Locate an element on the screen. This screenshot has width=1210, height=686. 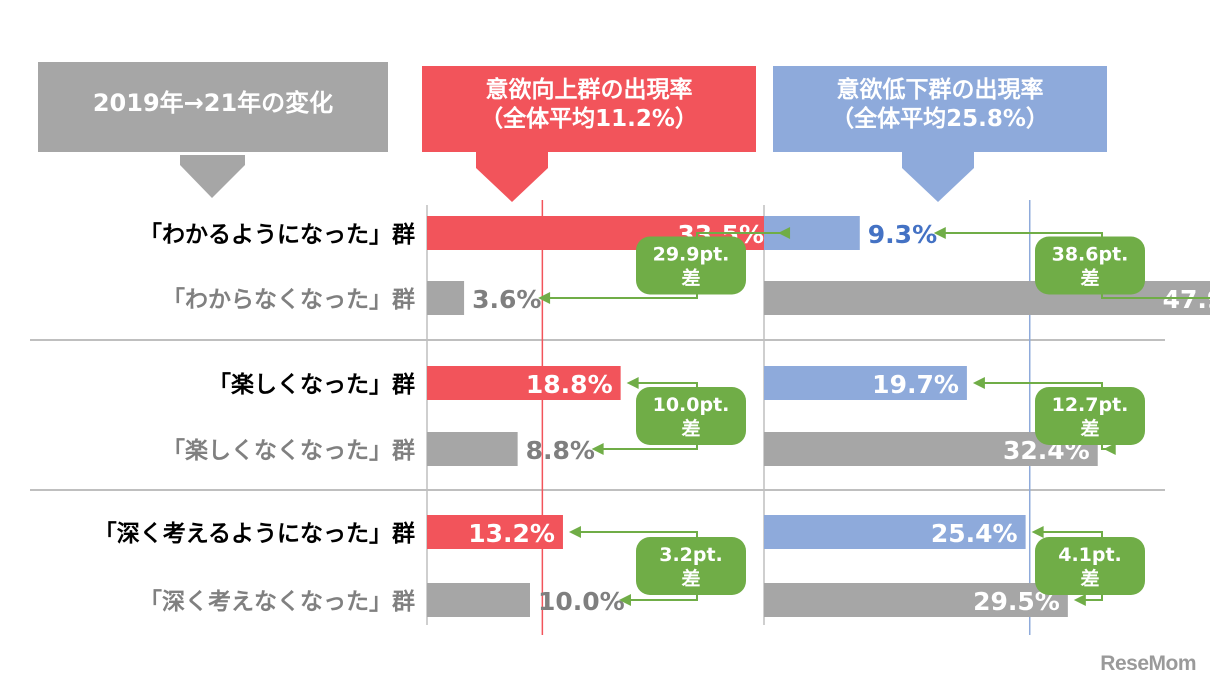
down-rate-header-line2: （全体平均25.8%） is located at coordinates (940, 118).